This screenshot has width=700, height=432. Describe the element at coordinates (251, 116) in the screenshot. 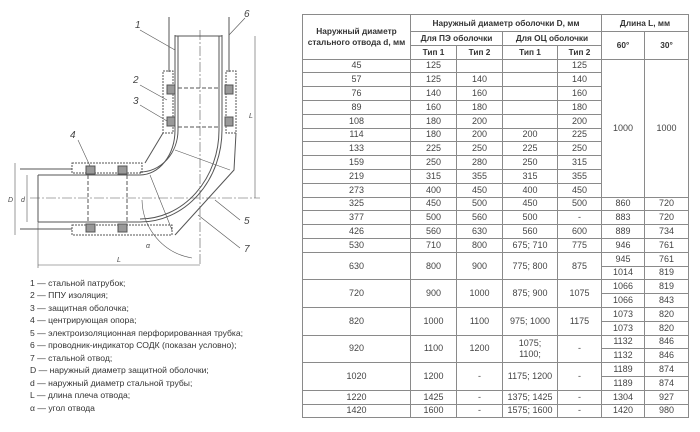

I see `label-L-right: L` at that location.